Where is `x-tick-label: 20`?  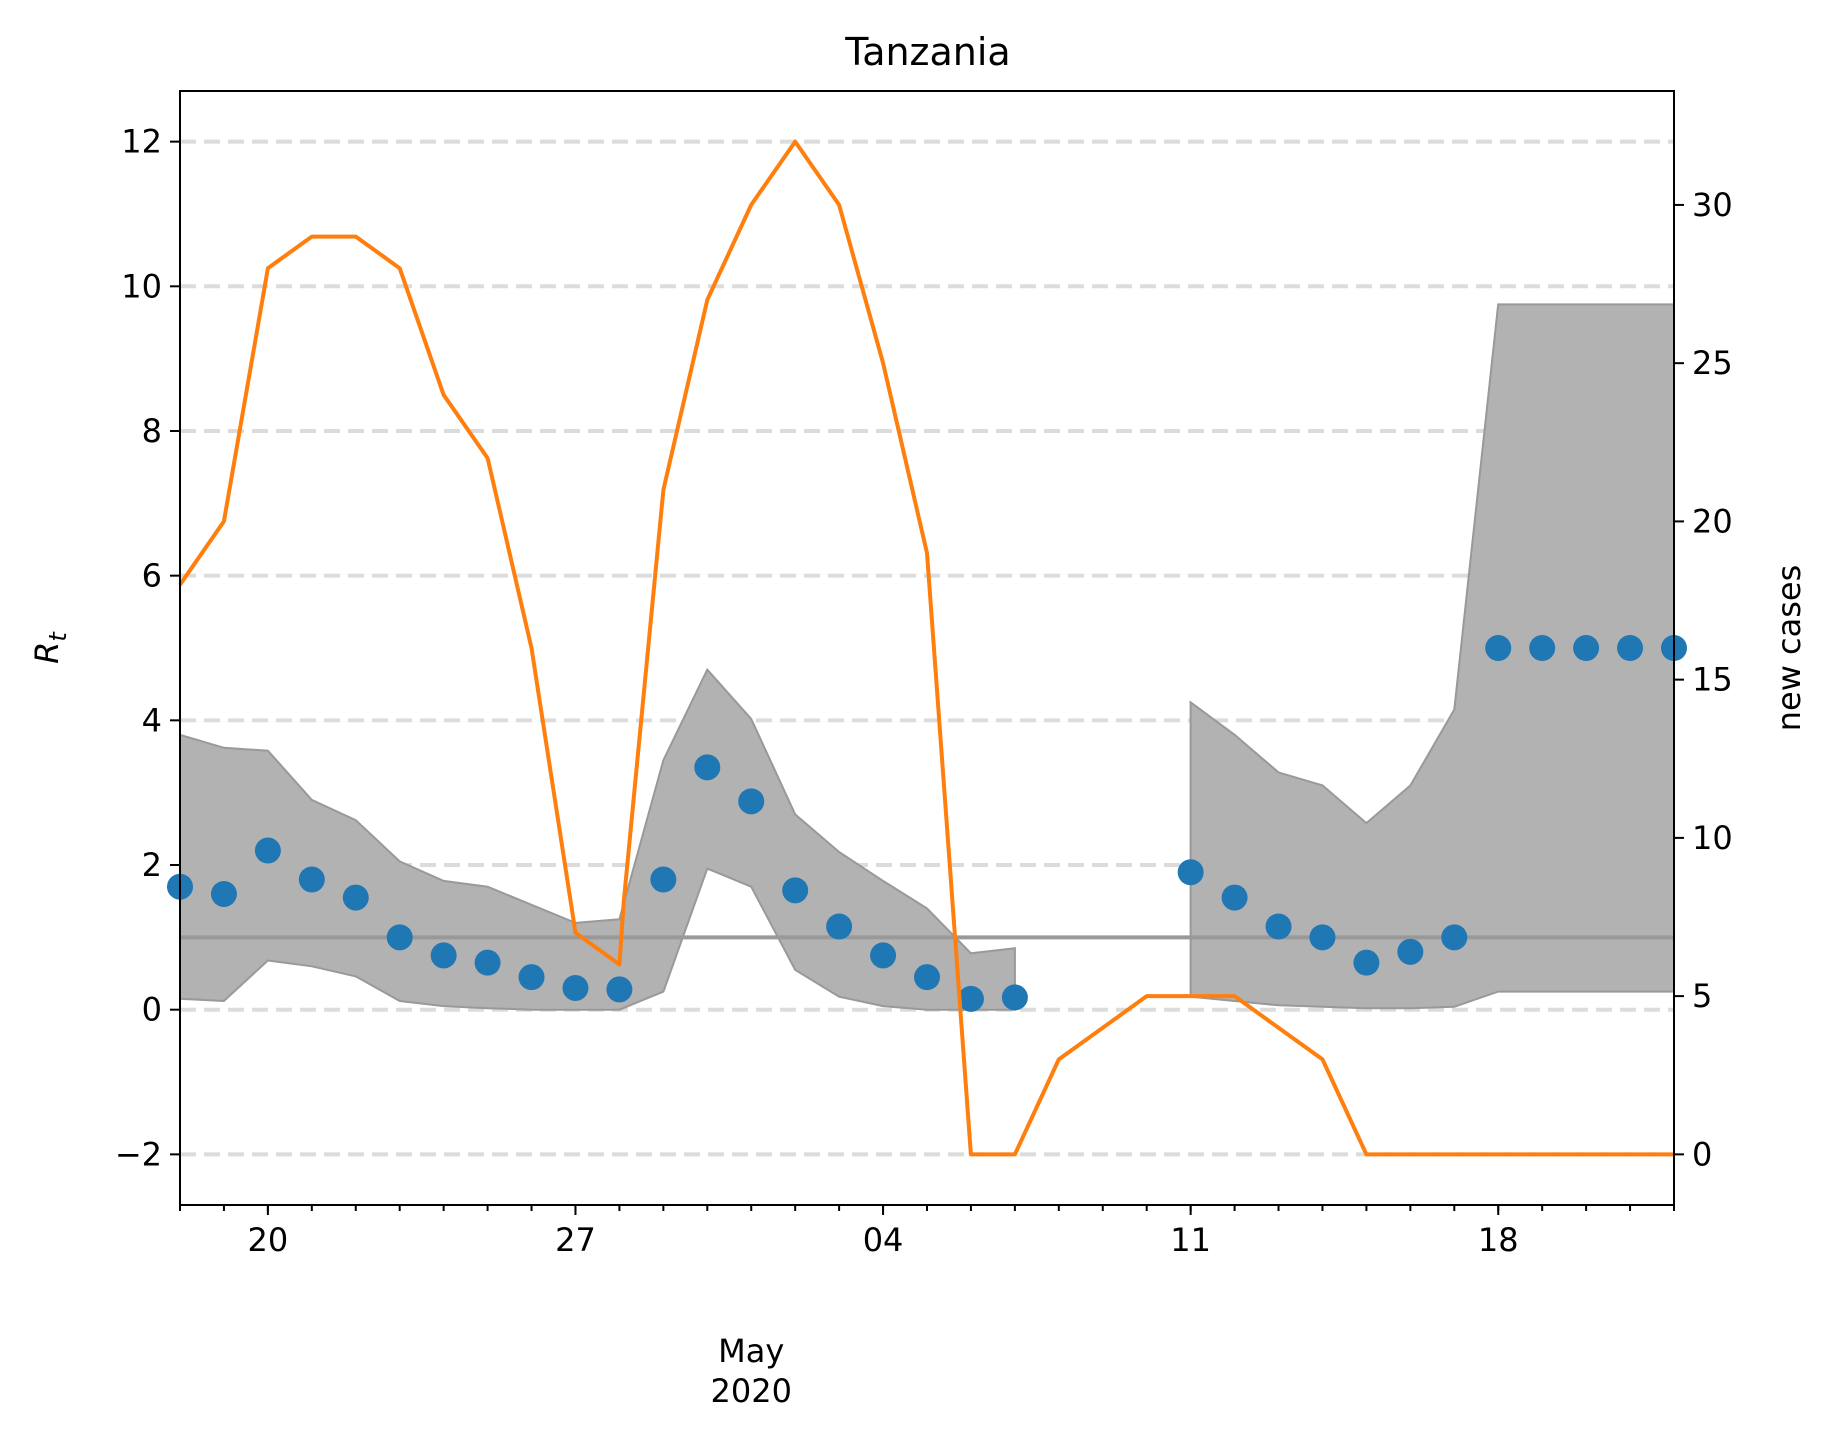
x-tick-label: 20 is located at coordinates (268, 1240).